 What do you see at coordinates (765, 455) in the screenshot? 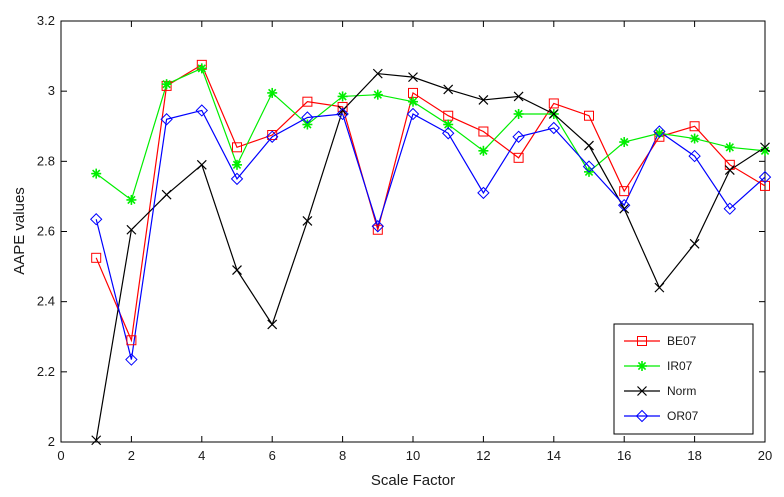
I see `x-tick-label: 20` at bounding box center [765, 455].